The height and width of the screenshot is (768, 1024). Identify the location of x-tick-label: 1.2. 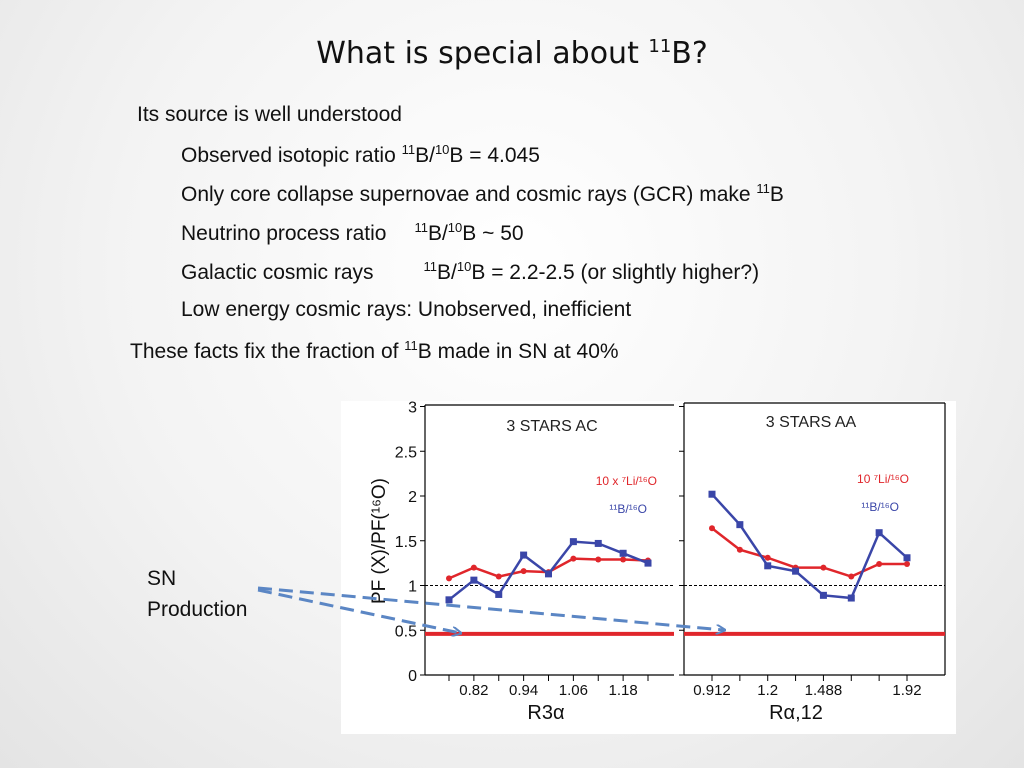
(767, 690).